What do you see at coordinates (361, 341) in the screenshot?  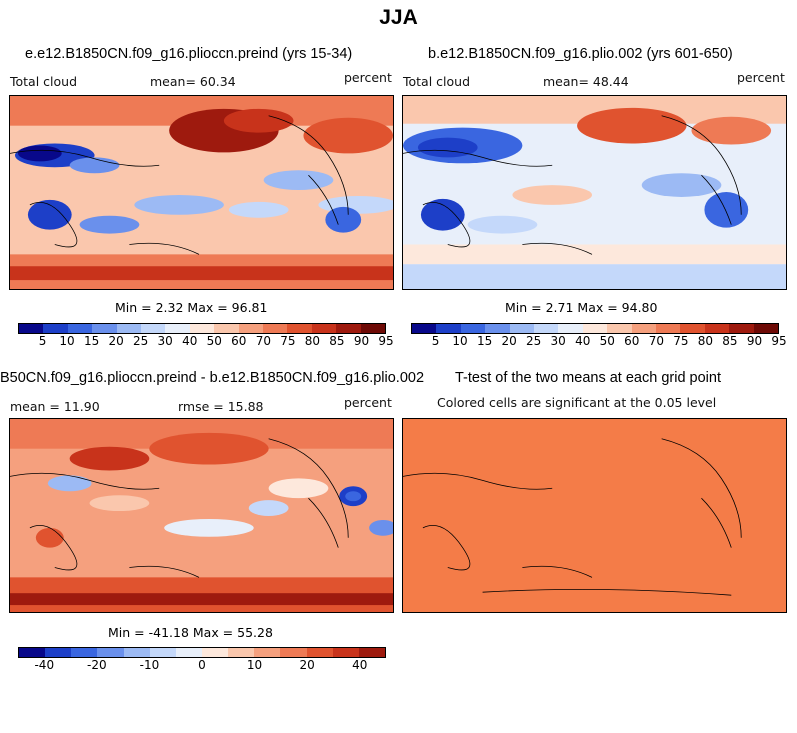 I see `cbar1-ticks-label: 90` at bounding box center [361, 341].